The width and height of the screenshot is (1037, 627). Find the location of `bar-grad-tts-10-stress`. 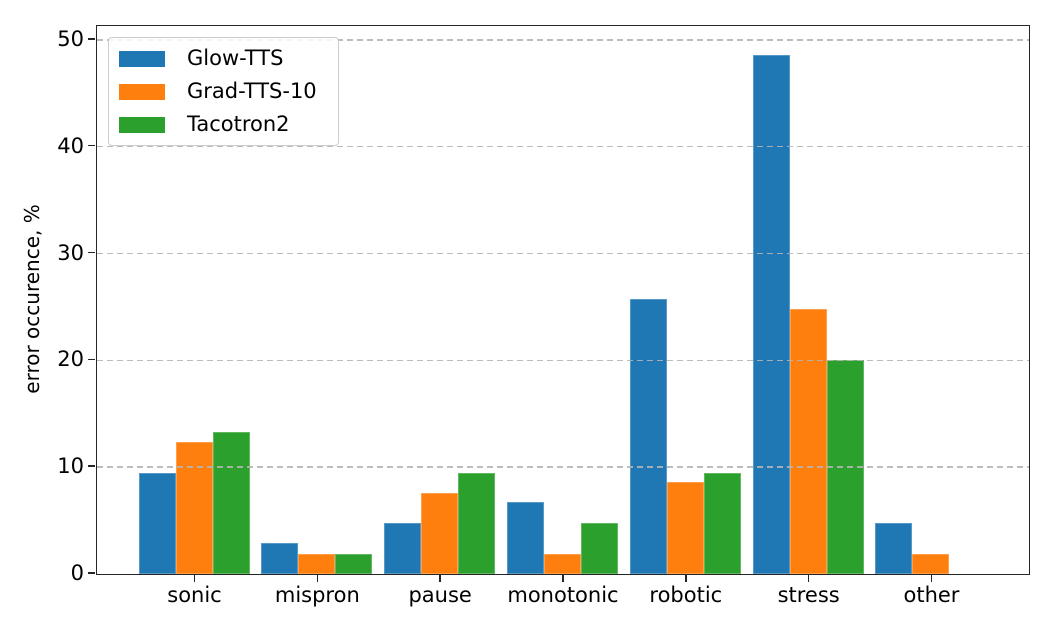

bar-grad-tts-10-stress is located at coordinates (808, 441).